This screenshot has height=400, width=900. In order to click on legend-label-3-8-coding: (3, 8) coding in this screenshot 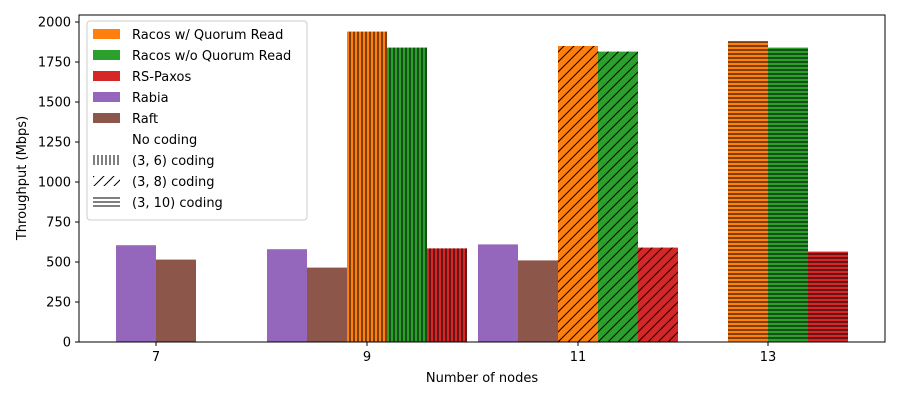, I will do `click(173, 182)`.